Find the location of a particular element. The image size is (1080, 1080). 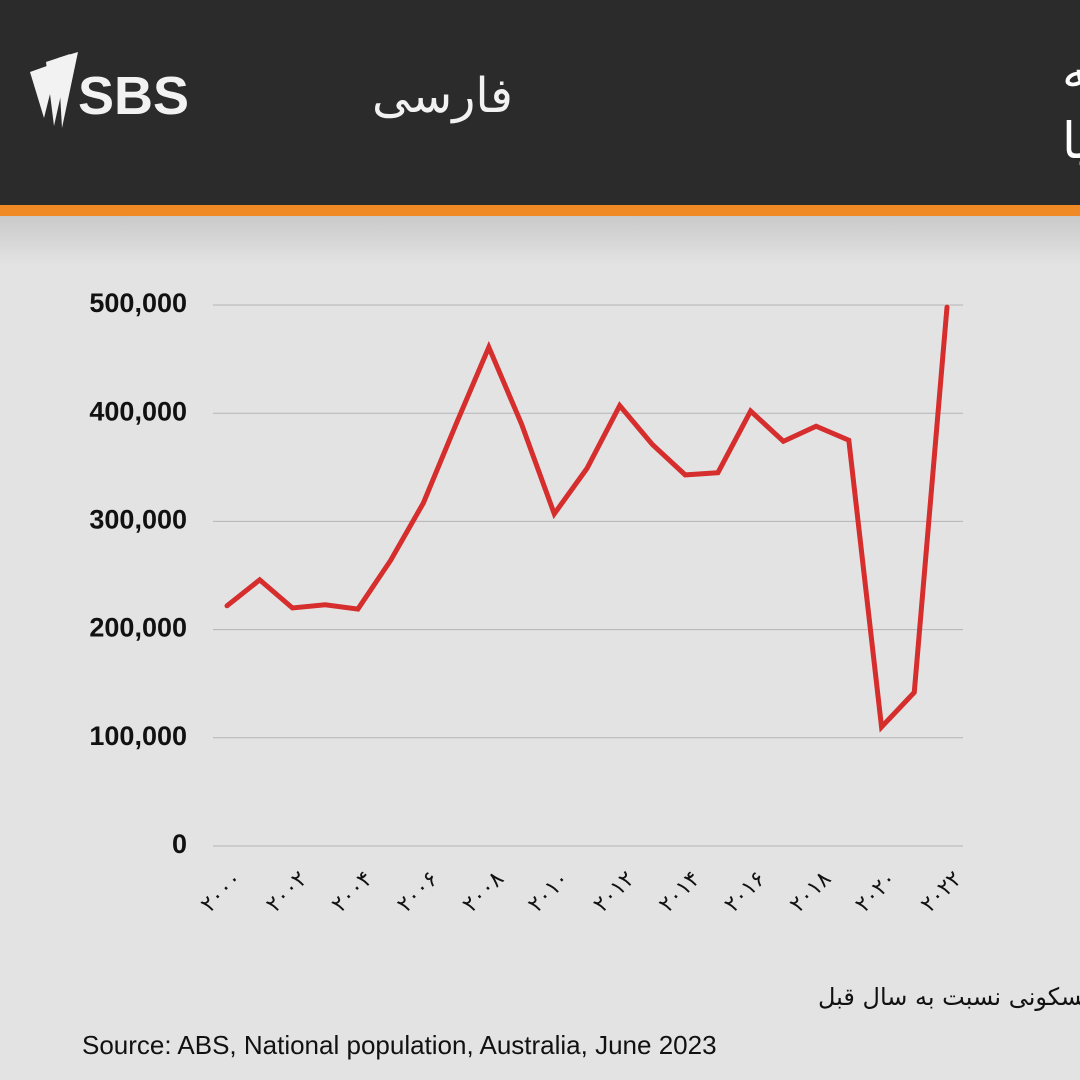

y-tick-label: 100,000 is located at coordinates (138, 736).